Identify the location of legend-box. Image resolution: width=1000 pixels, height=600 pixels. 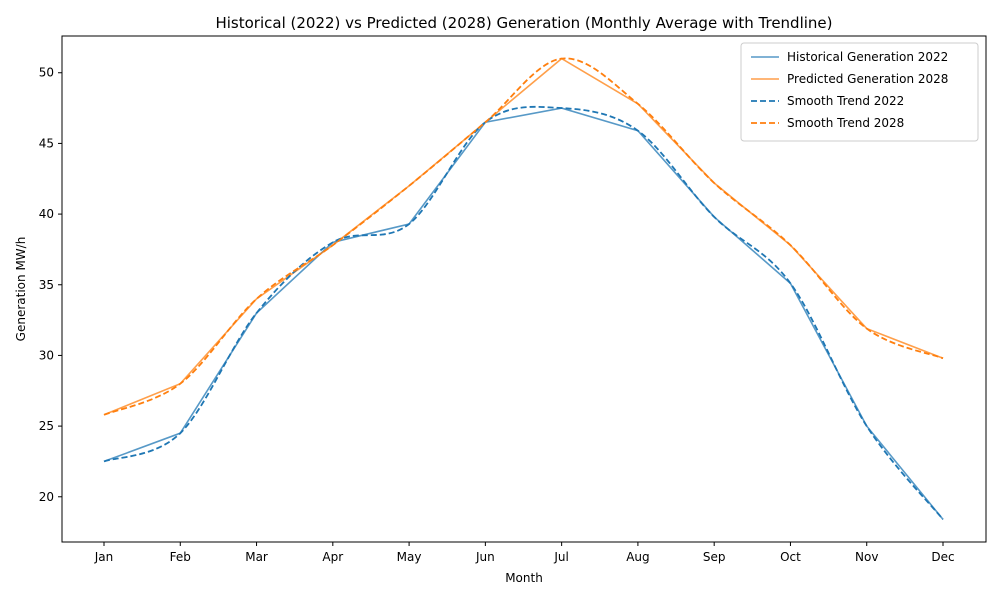
(859, 92).